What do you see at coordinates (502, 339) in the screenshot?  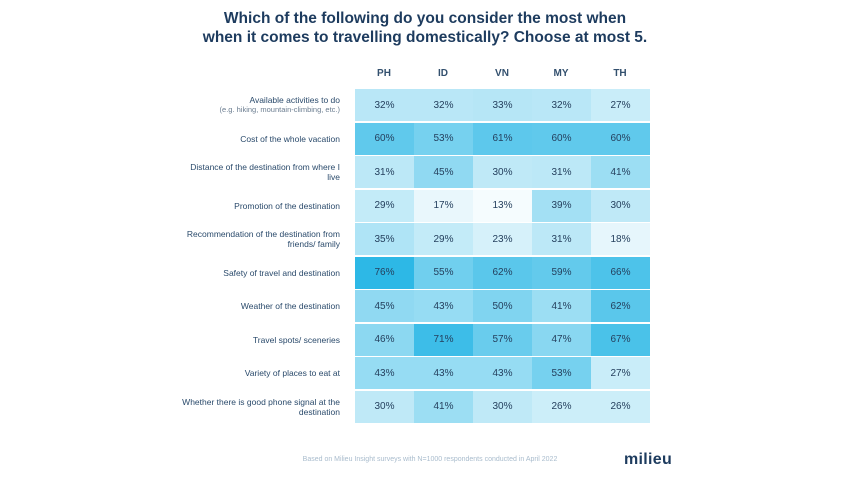 I see `heatmap-cell: 57%` at bounding box center [502, 339].